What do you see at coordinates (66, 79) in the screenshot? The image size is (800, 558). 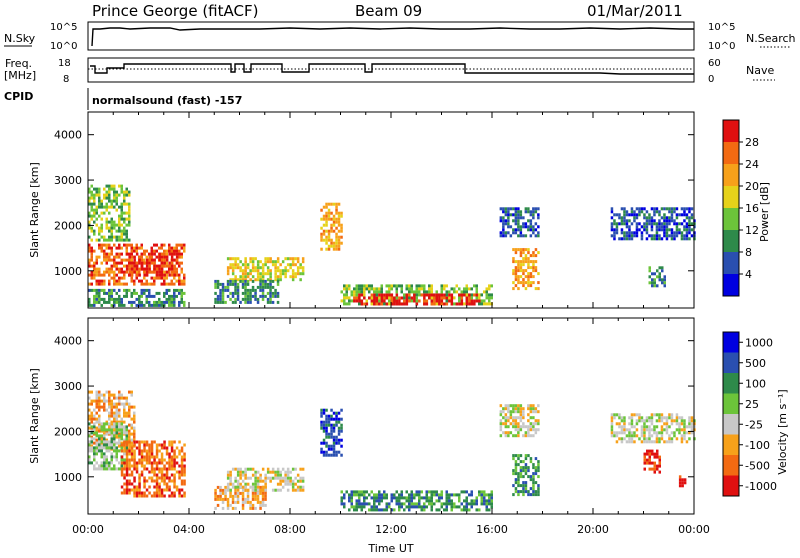 I see `freq-tick-bottom: 8` at bounding box center [66, 79].